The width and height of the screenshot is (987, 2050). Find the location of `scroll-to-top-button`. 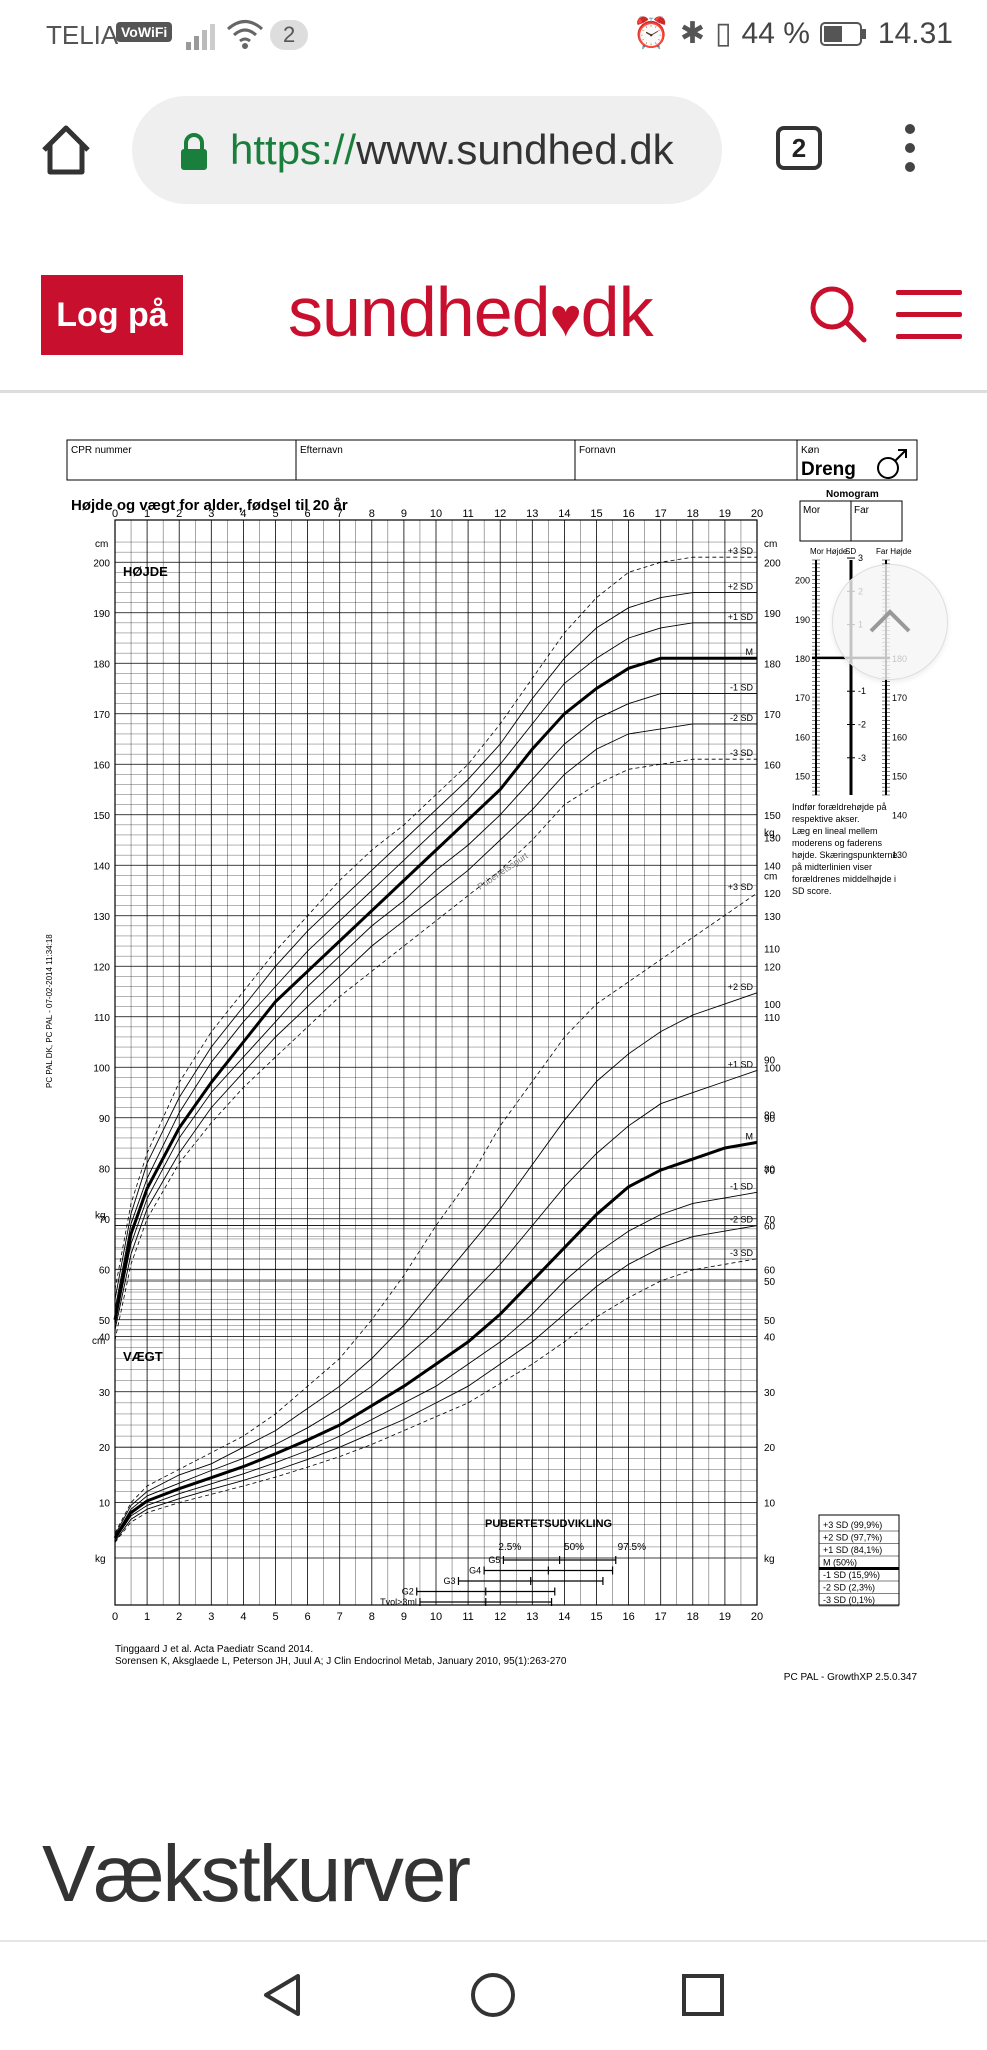

scroll-to-top-button is located at coordinates (890, 622).